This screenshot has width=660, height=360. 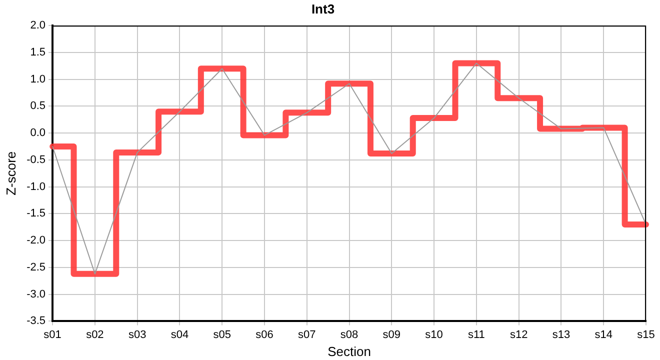 I want to click on x-tick-label: s14, so click(x=603, y=334).